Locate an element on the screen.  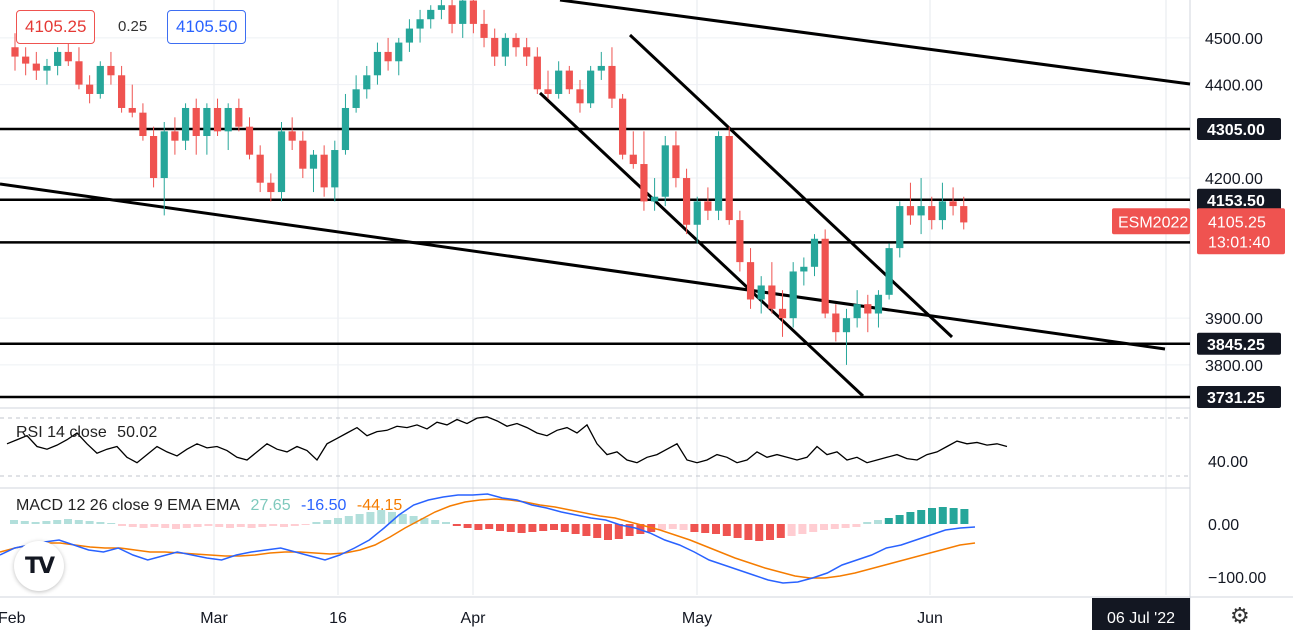
level-tag-label: 3845.25 is located at coordinates (1236, 345).